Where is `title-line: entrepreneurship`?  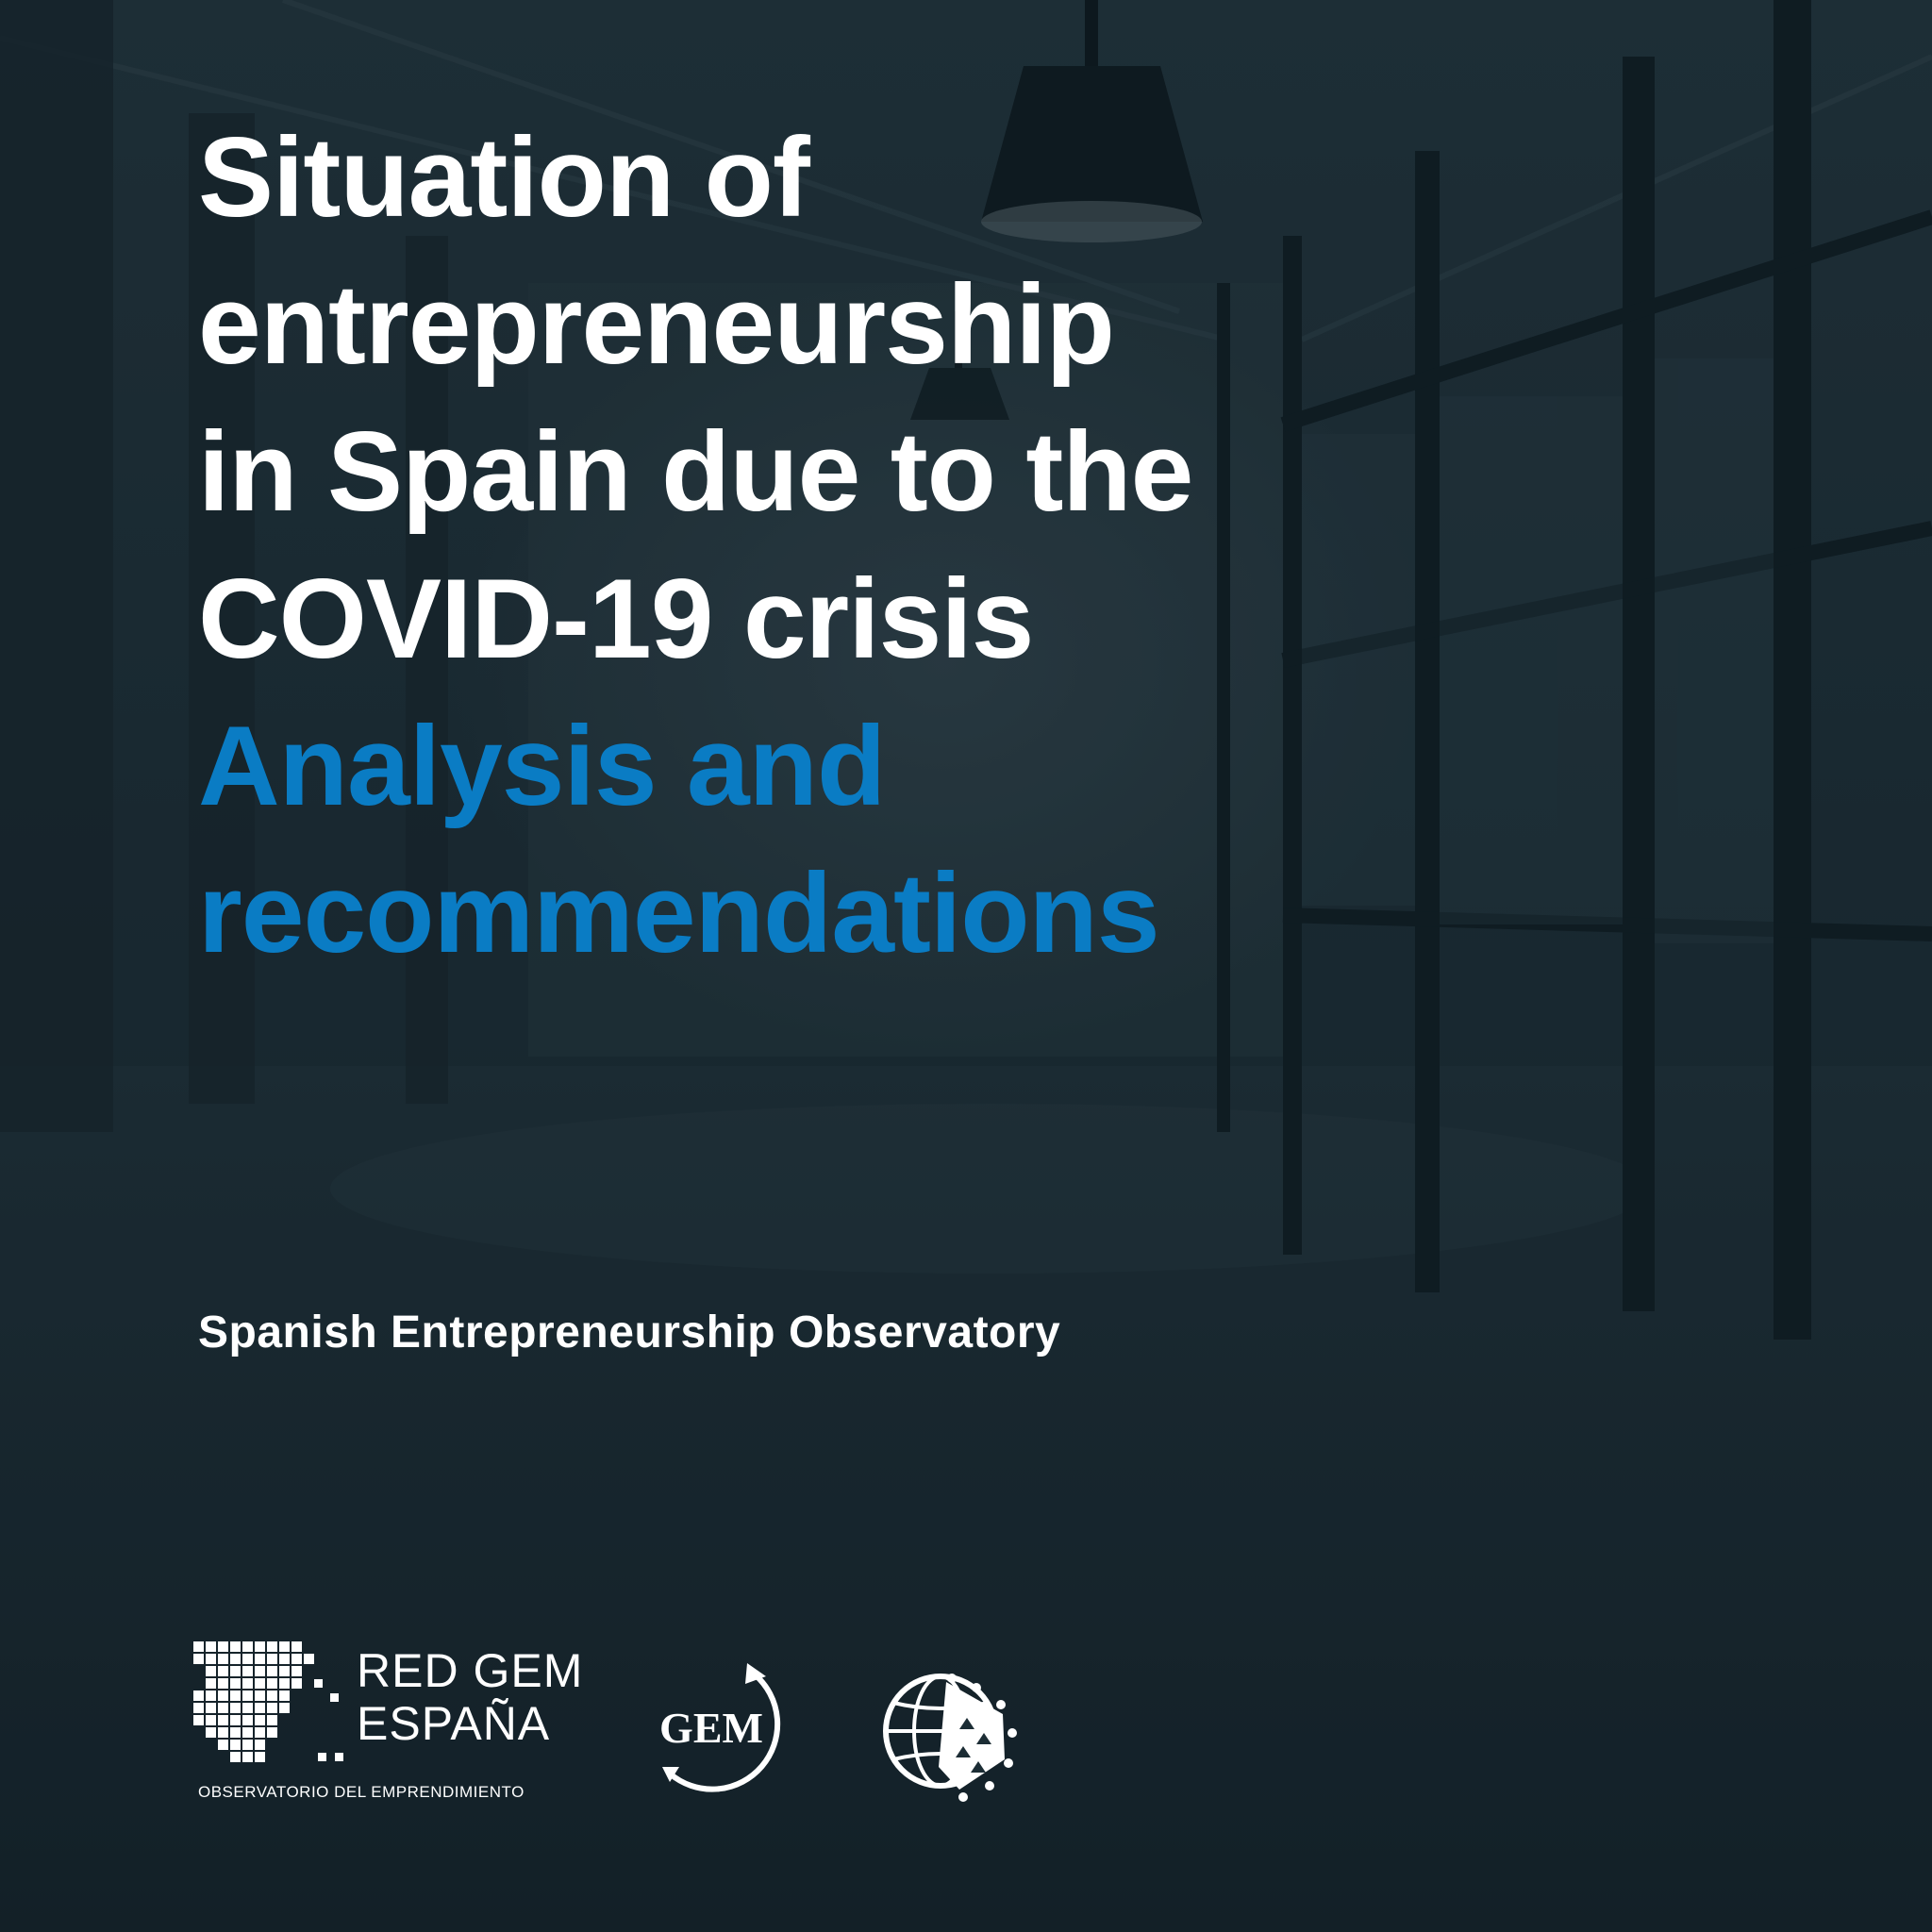 title-line: entrepreneurship is located at coordinates (656, 325).